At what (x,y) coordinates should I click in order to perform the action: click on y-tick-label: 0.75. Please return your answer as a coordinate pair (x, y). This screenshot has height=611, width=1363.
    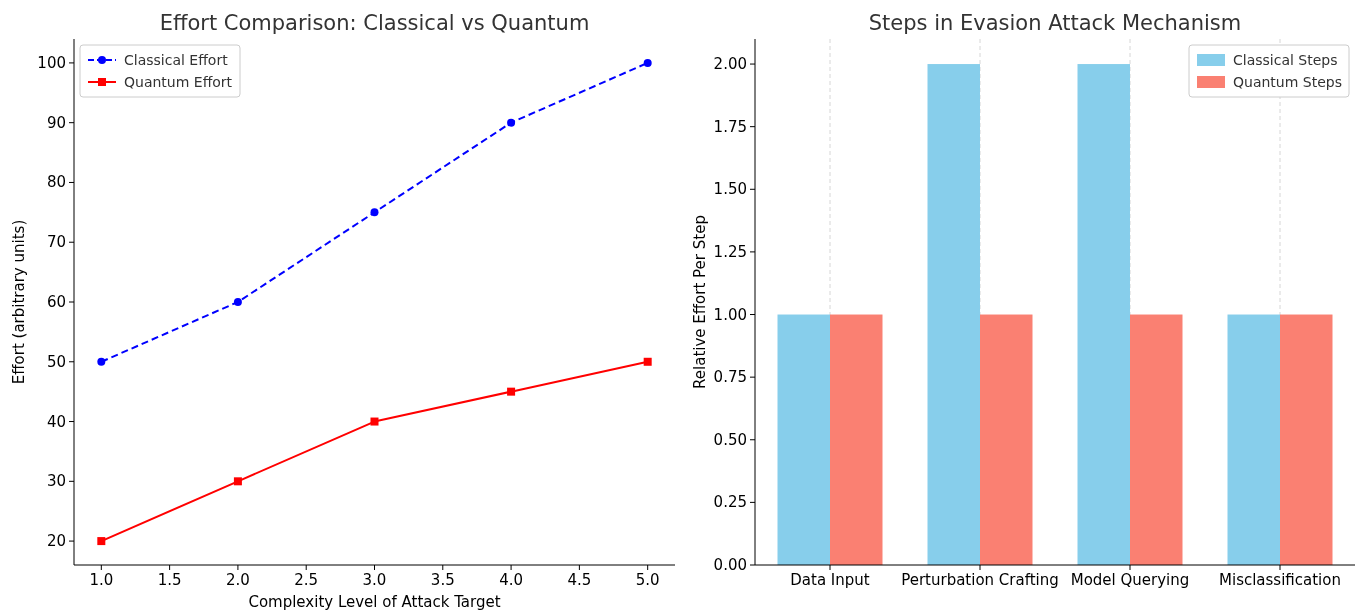
    Looking at the image, I should click on (730, 377).